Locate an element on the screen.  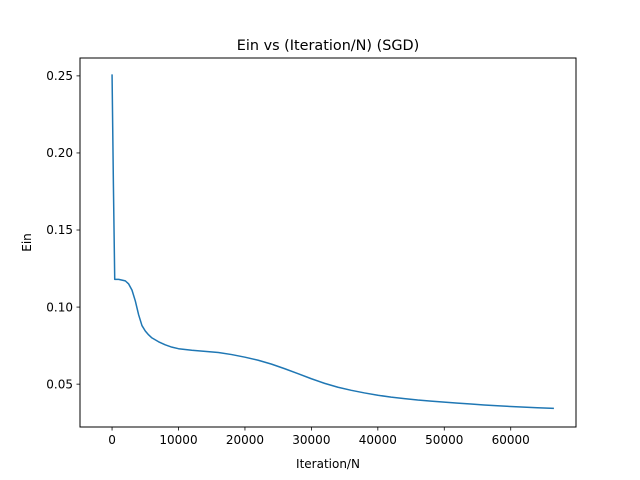
x-tick-label-5: 50000 is located at coordinates (444, 440).